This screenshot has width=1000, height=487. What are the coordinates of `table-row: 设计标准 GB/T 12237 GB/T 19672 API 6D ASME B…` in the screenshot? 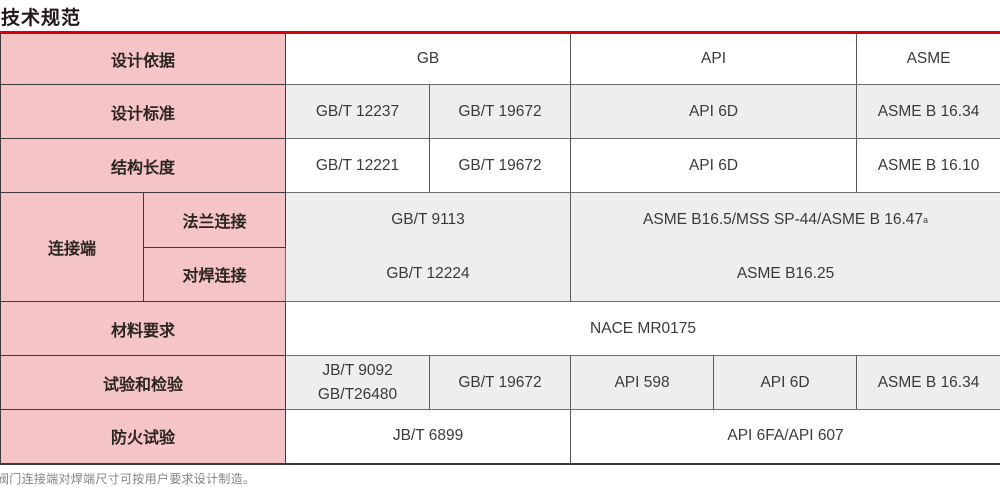 It's located at (500, 112).